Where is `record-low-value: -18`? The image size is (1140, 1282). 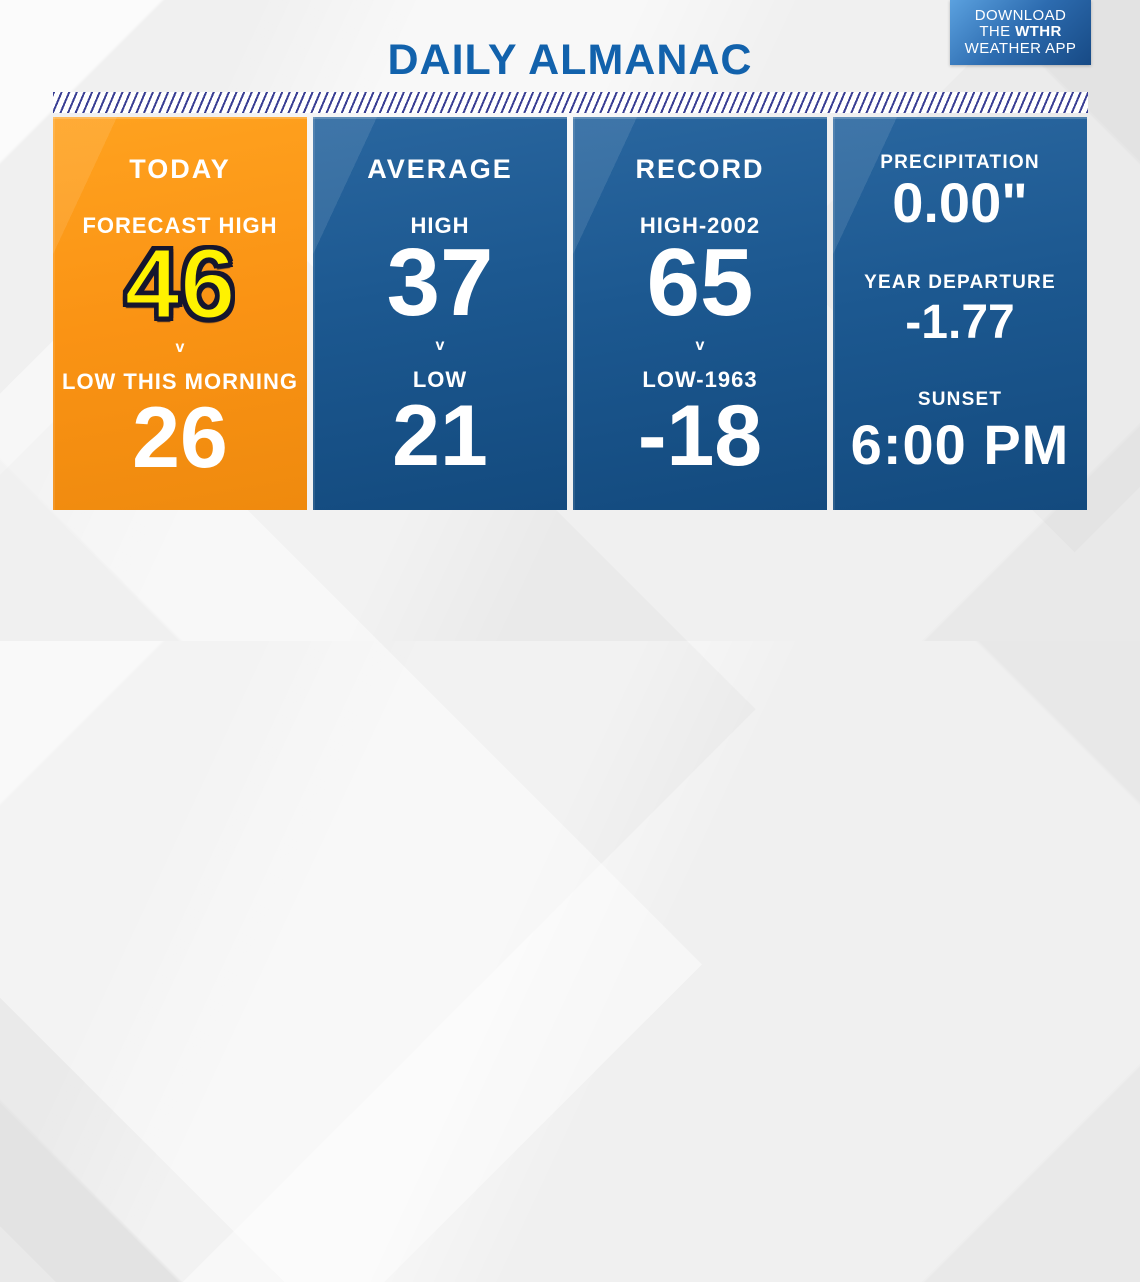 record-low-value: -18 is located at coordinates (700, 436).